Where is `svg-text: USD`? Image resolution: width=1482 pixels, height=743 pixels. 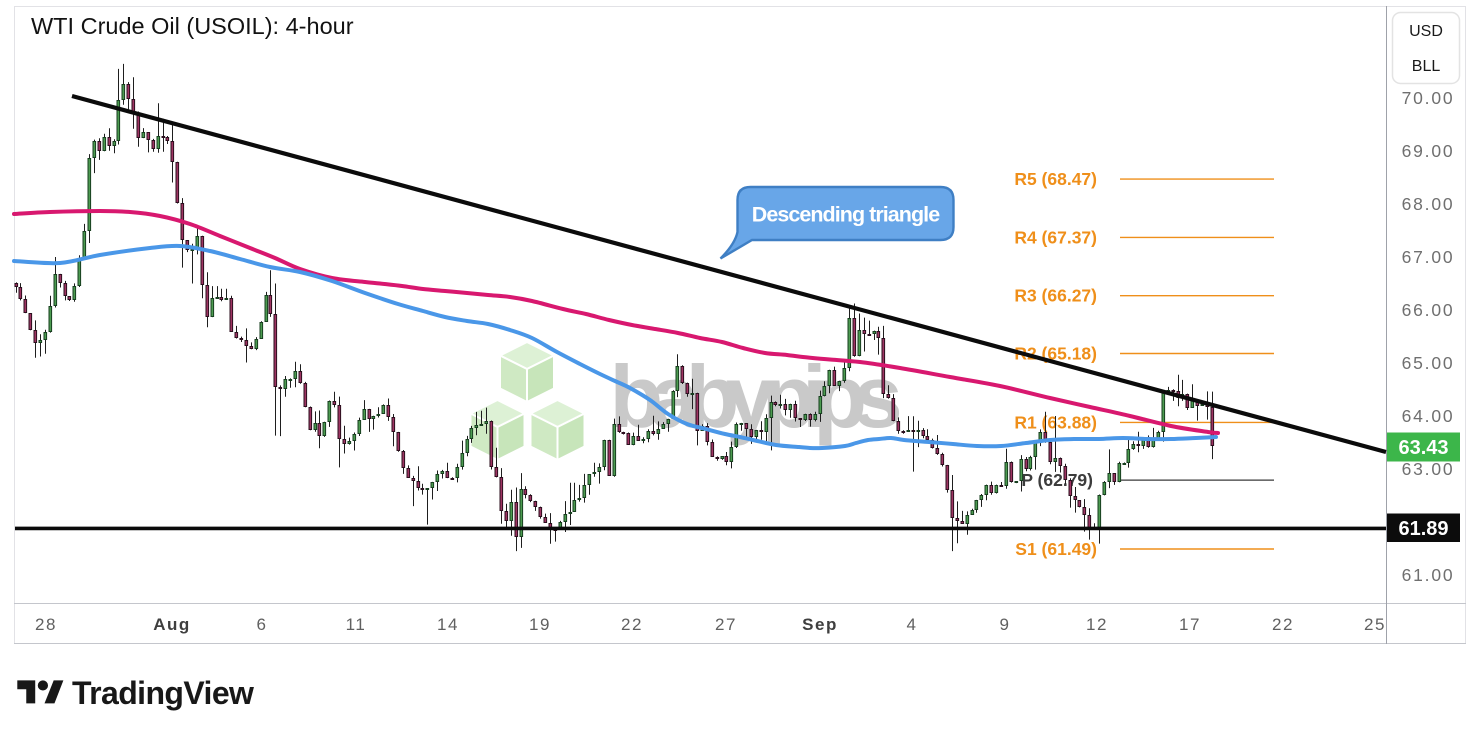
svg-text: USD is located at coordinates (1426, 31).